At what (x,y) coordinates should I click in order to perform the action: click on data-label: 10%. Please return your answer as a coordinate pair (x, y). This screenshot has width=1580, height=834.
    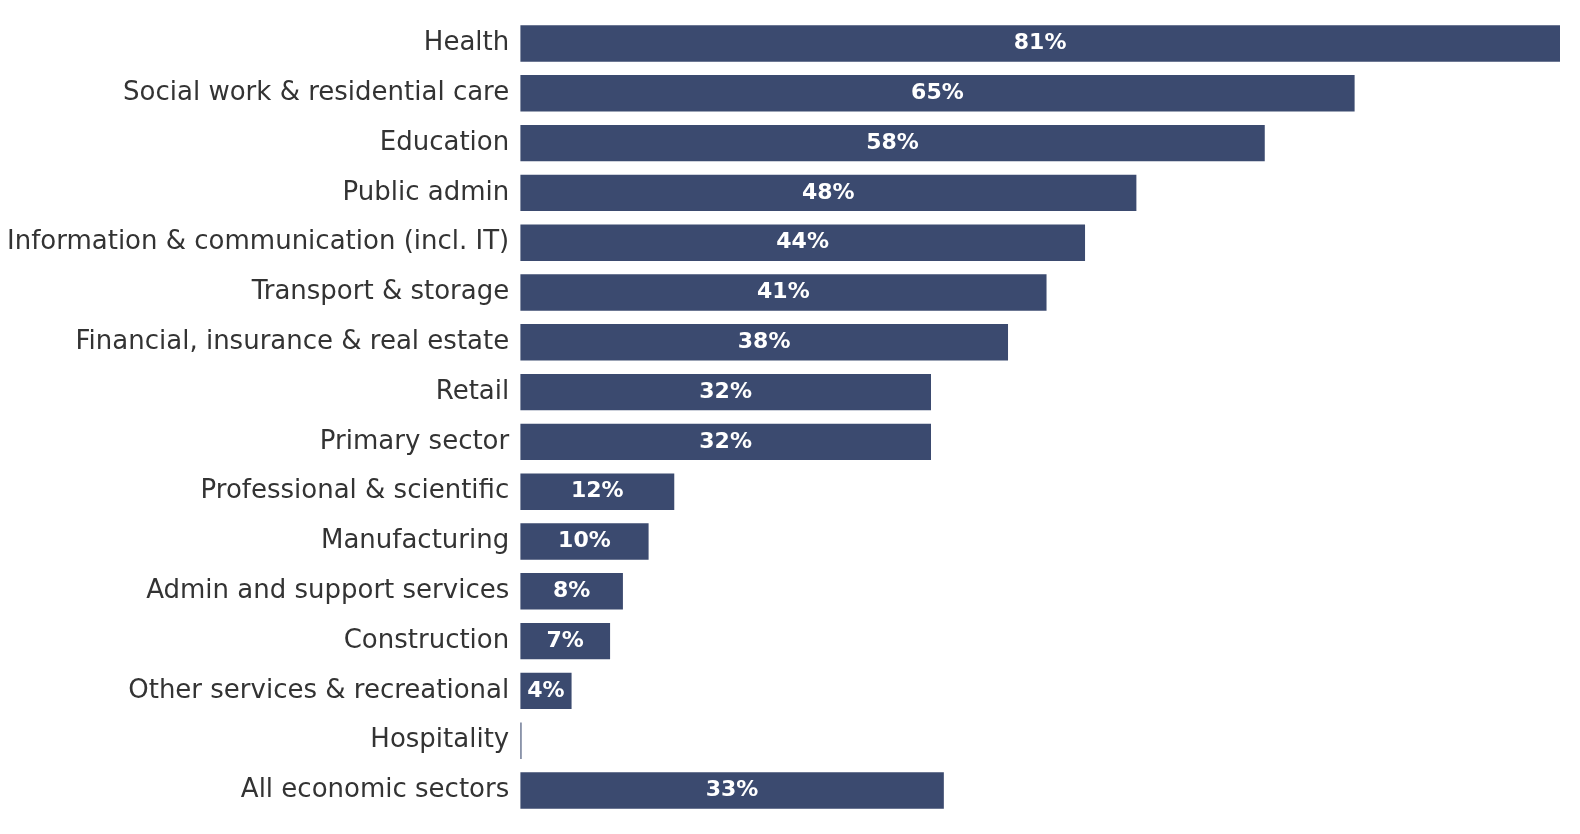
    Looking at the image, I should click on (584, 540).